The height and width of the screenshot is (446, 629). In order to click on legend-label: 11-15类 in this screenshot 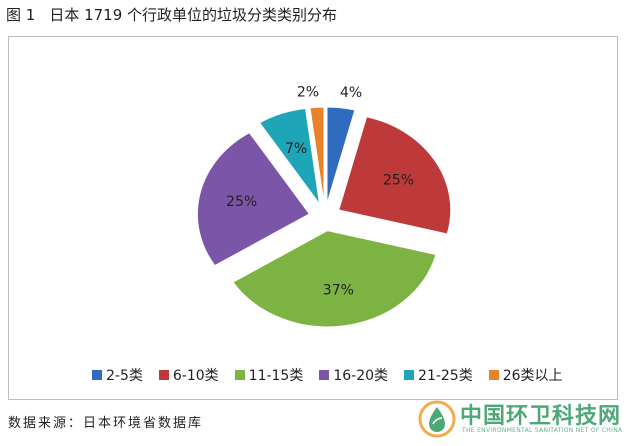, I will do `click(276, 376)`.